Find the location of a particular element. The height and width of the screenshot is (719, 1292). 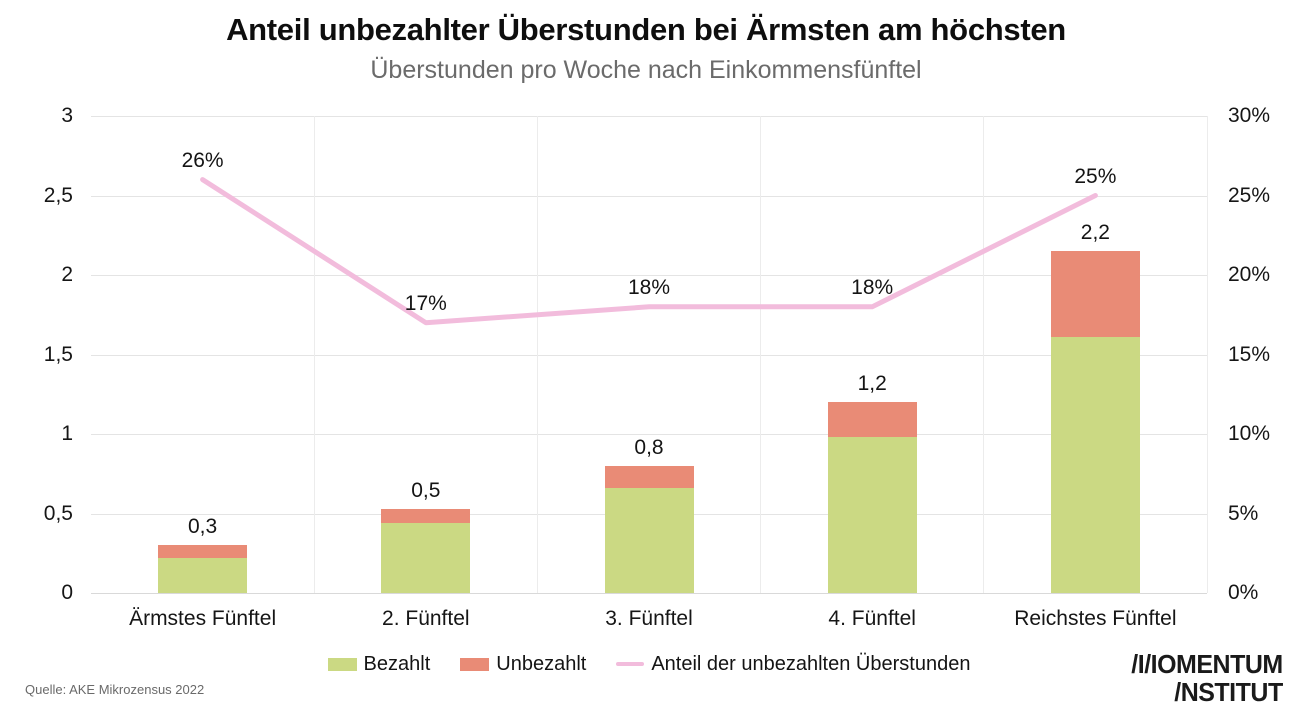

legend-item: Anteil der unbezahlten Überstunden is located at coordinates (793, 664).